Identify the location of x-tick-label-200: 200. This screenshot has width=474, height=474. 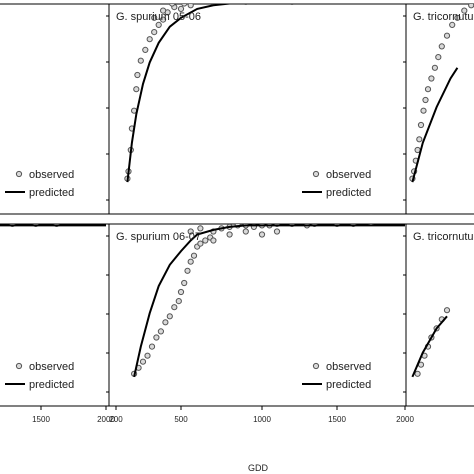
(116, 419).